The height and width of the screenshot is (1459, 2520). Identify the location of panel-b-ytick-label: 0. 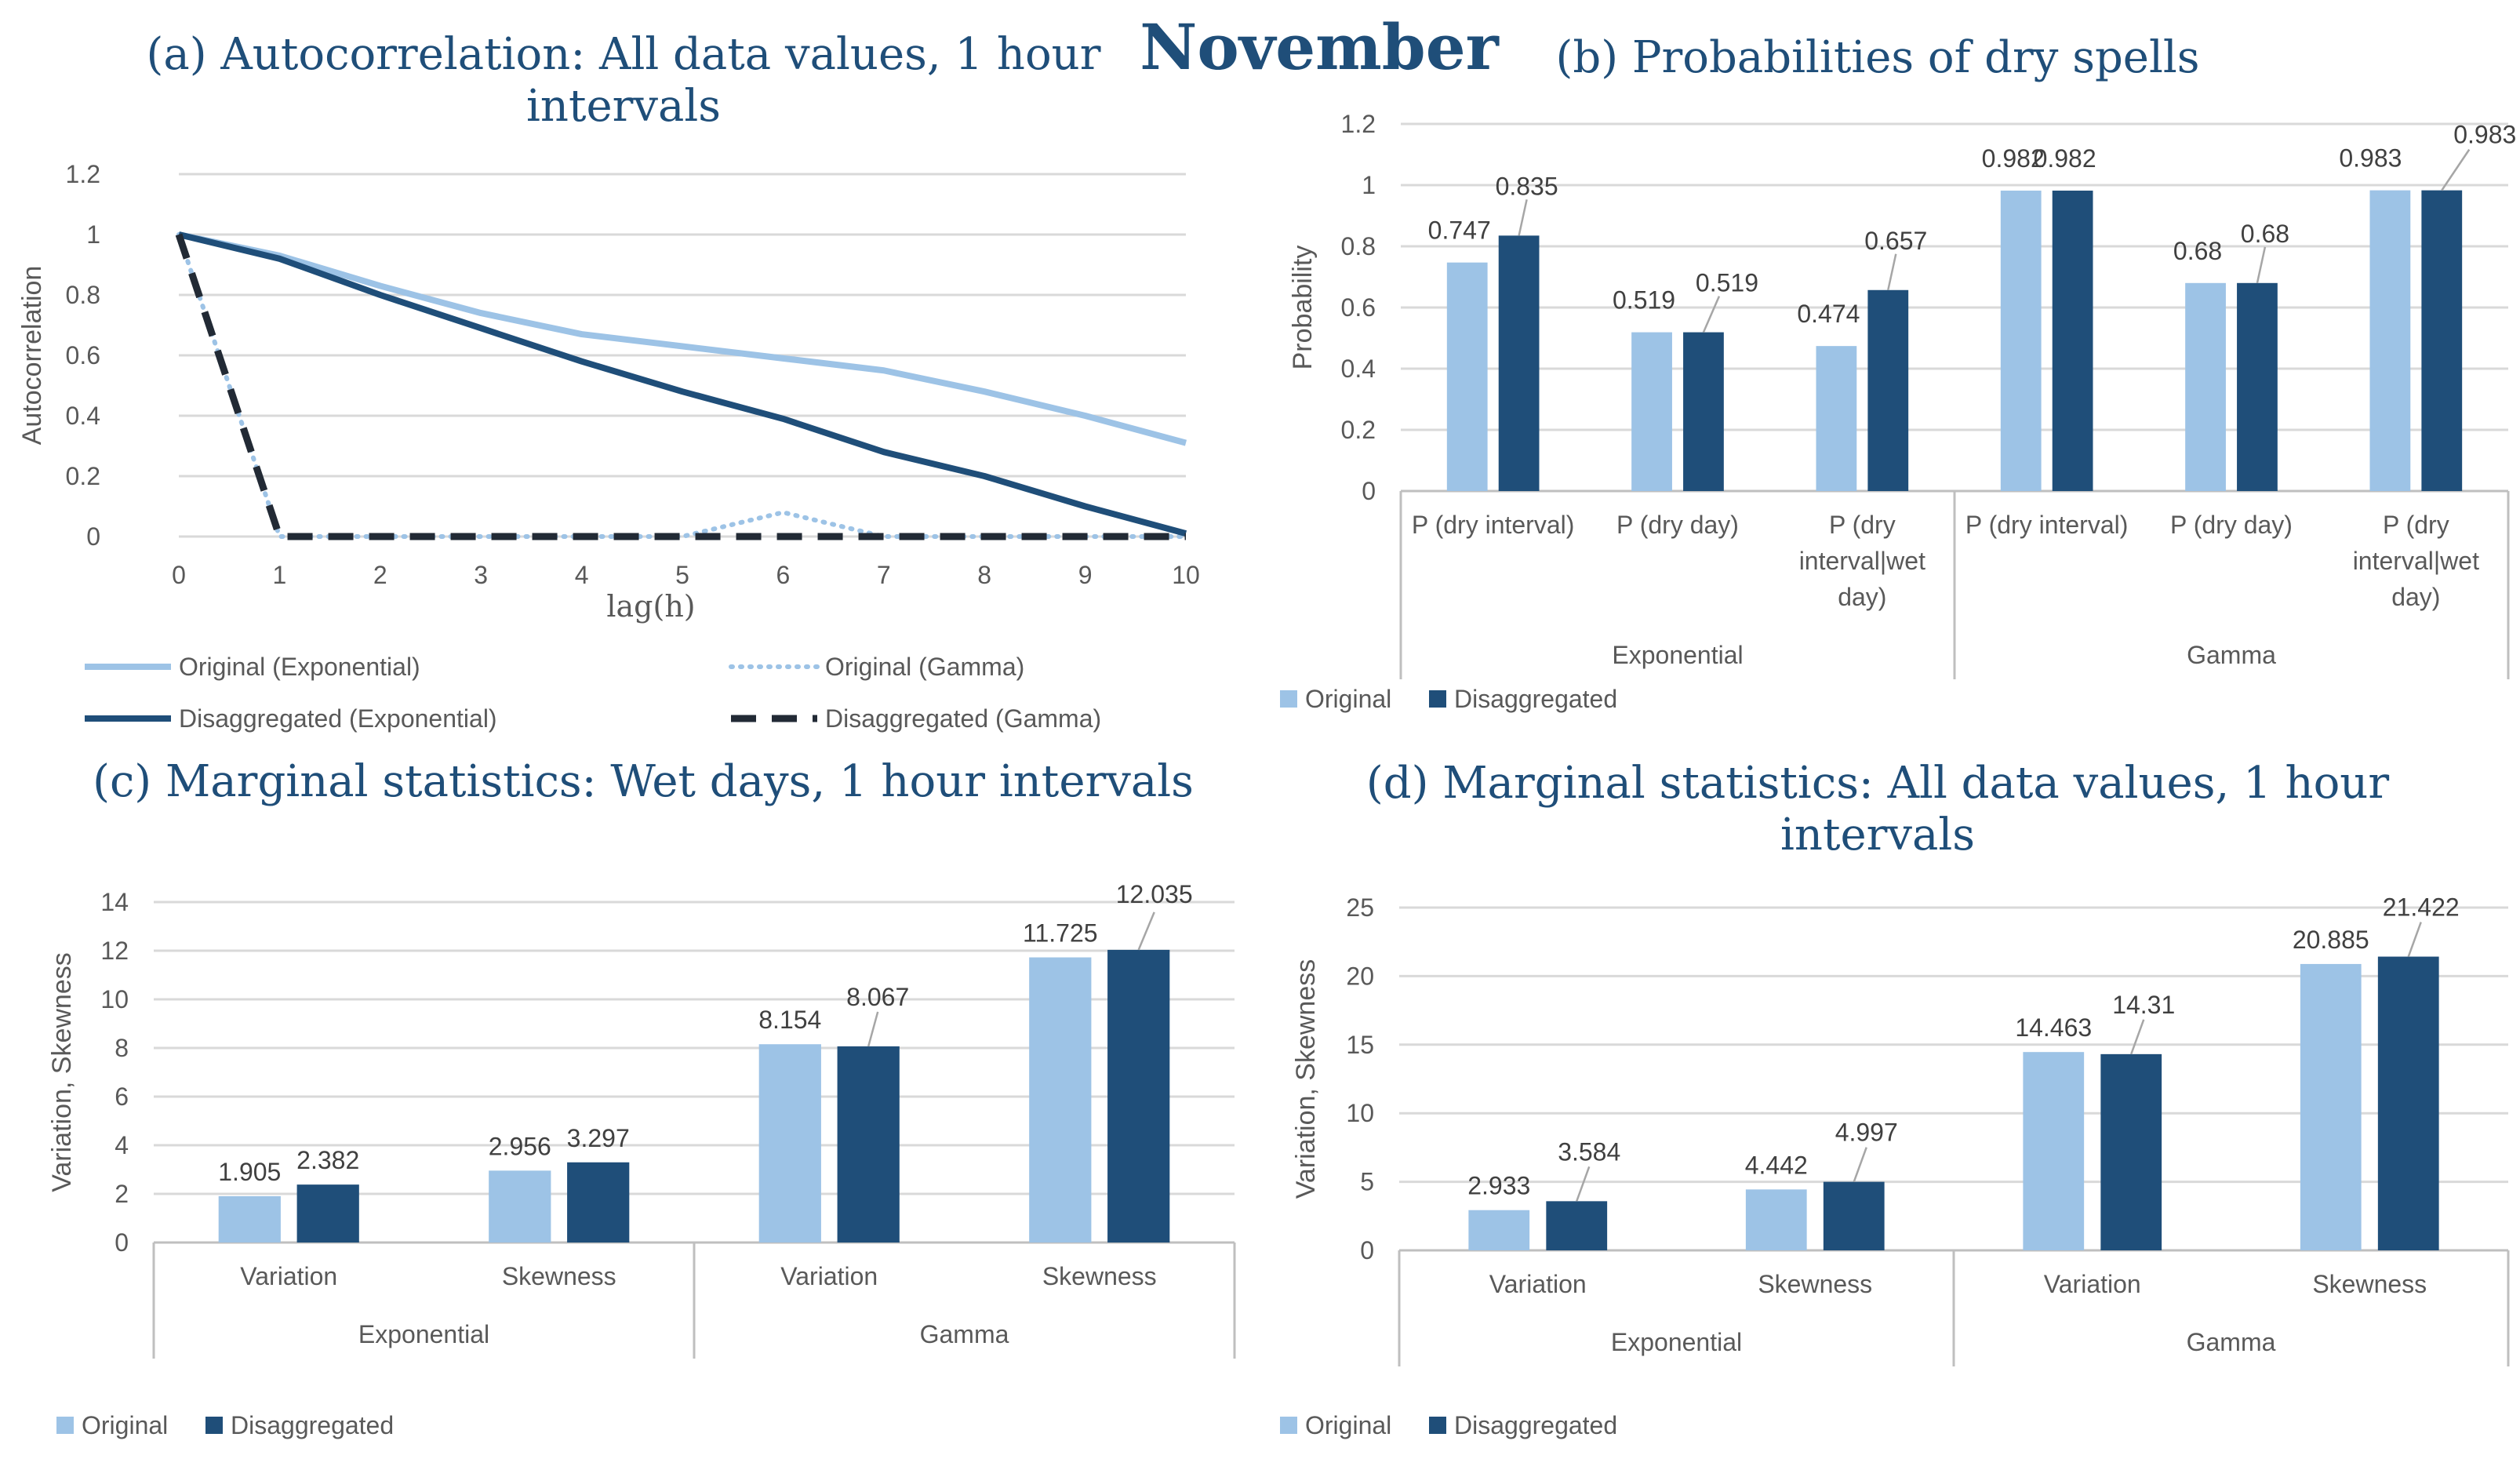
(1369, 491).